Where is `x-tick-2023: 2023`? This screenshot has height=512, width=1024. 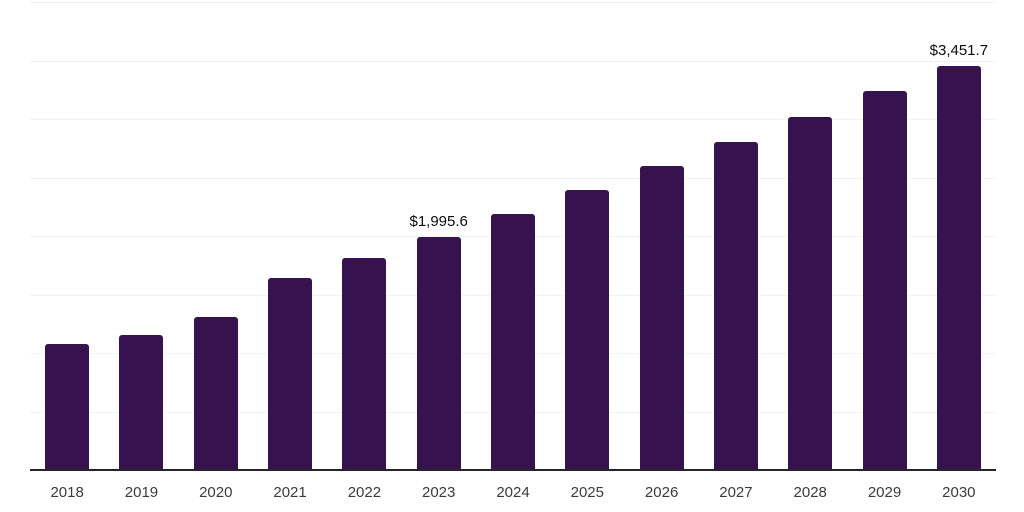 x-tick-2023: 2023 is located at coordinates (439, 492).